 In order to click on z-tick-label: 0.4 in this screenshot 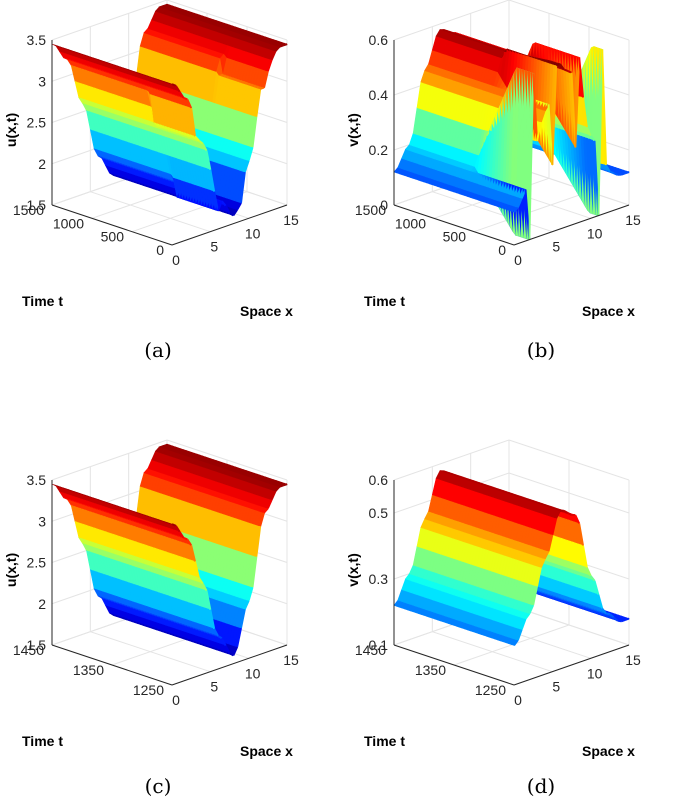, I will do `click(379, 95)`.